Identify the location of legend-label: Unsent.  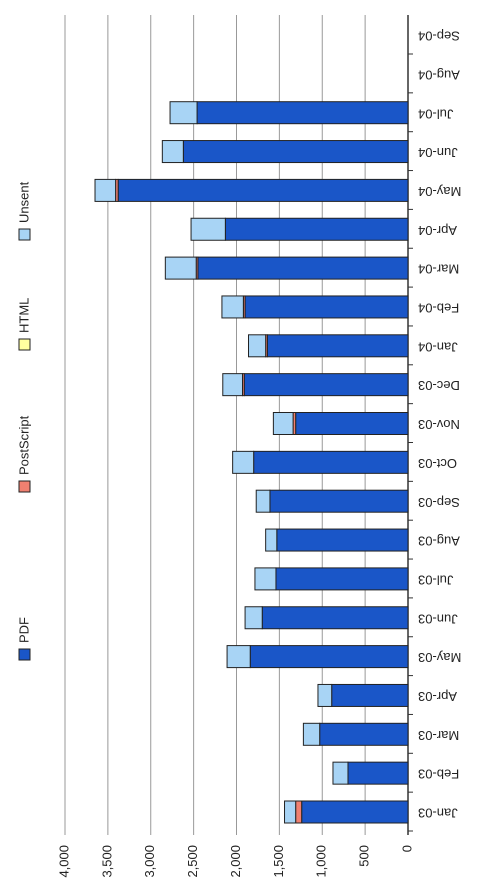
(23, 202).